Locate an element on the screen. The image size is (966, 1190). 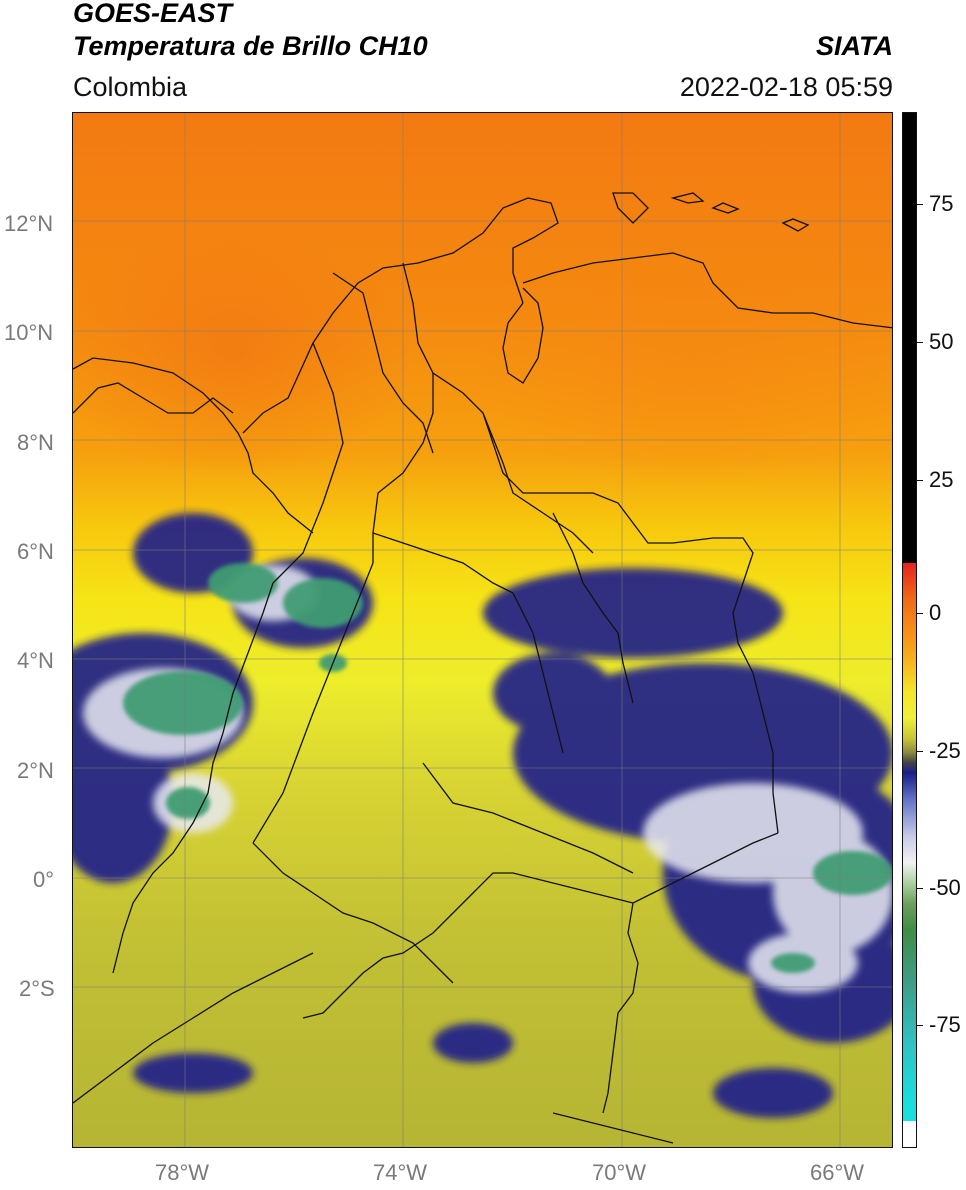
lon-label: 74°W is located at coordinates (400, 1172).